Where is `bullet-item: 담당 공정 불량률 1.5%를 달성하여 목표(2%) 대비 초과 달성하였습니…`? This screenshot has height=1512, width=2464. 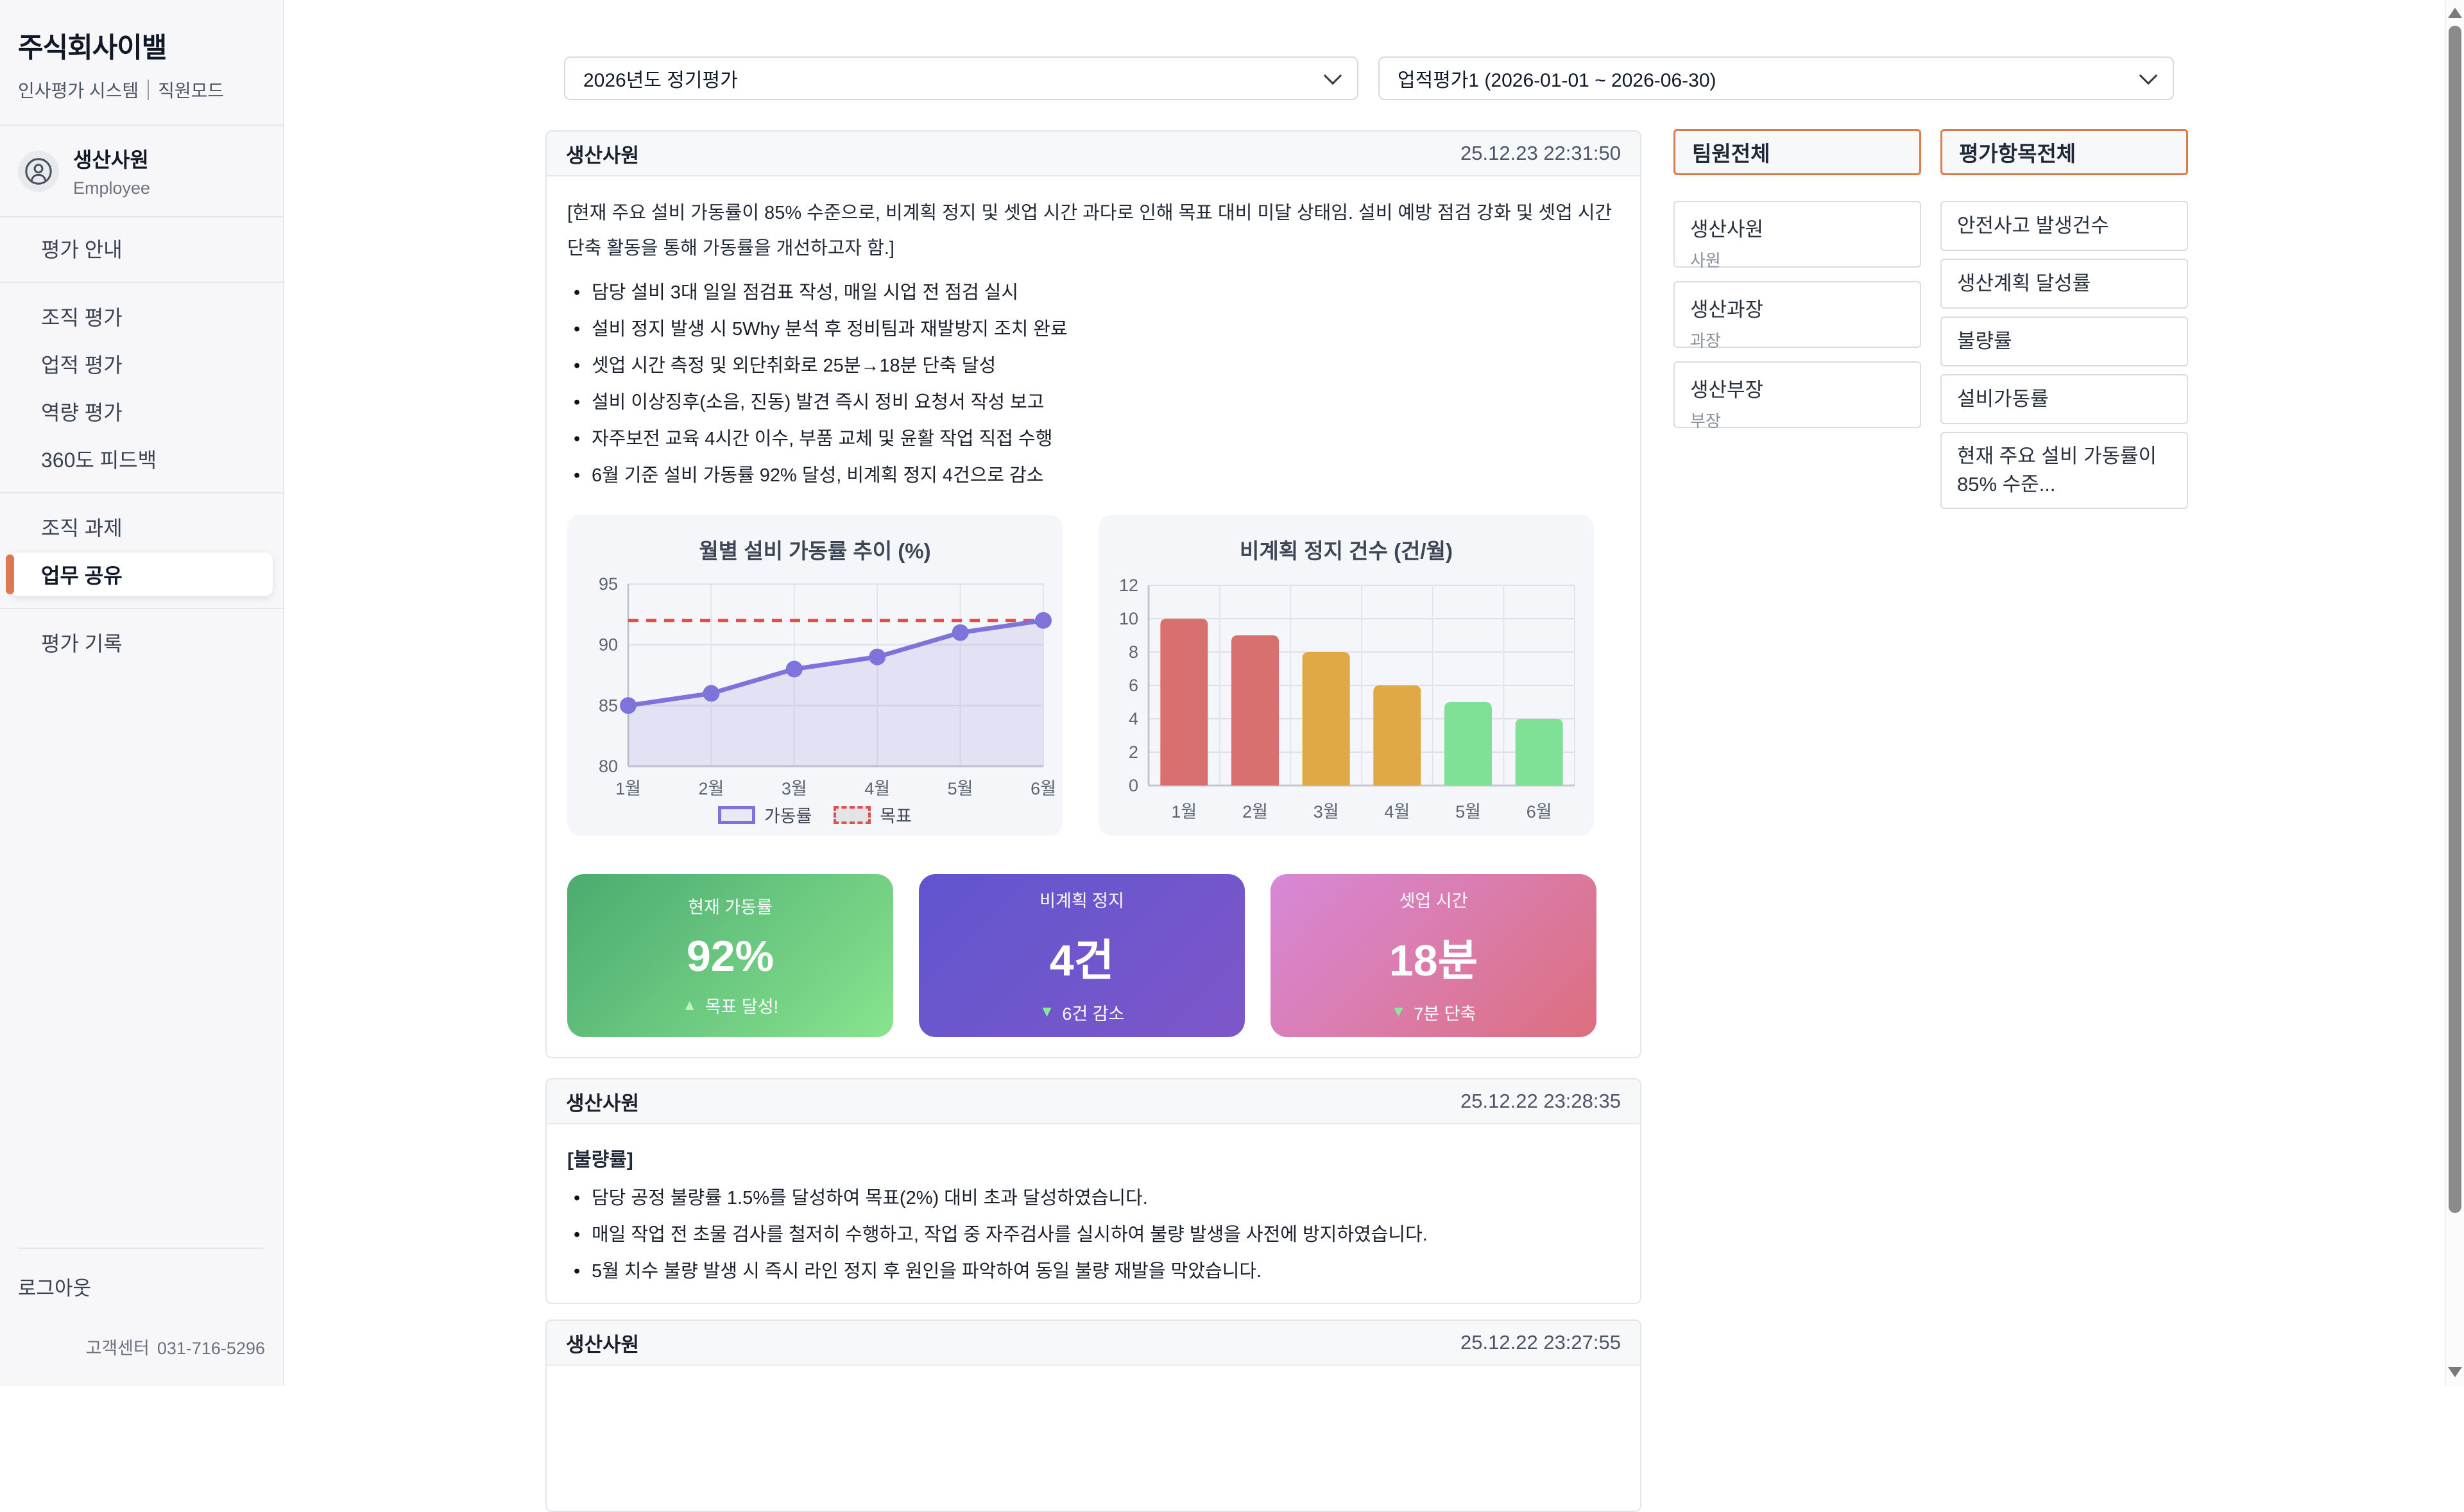 bullet-item: 담당 공정 불량률 1.5%를 달성하여 목표(2%) 대비 초과 달성하였습니… is located at coordinates (1094, 1198).